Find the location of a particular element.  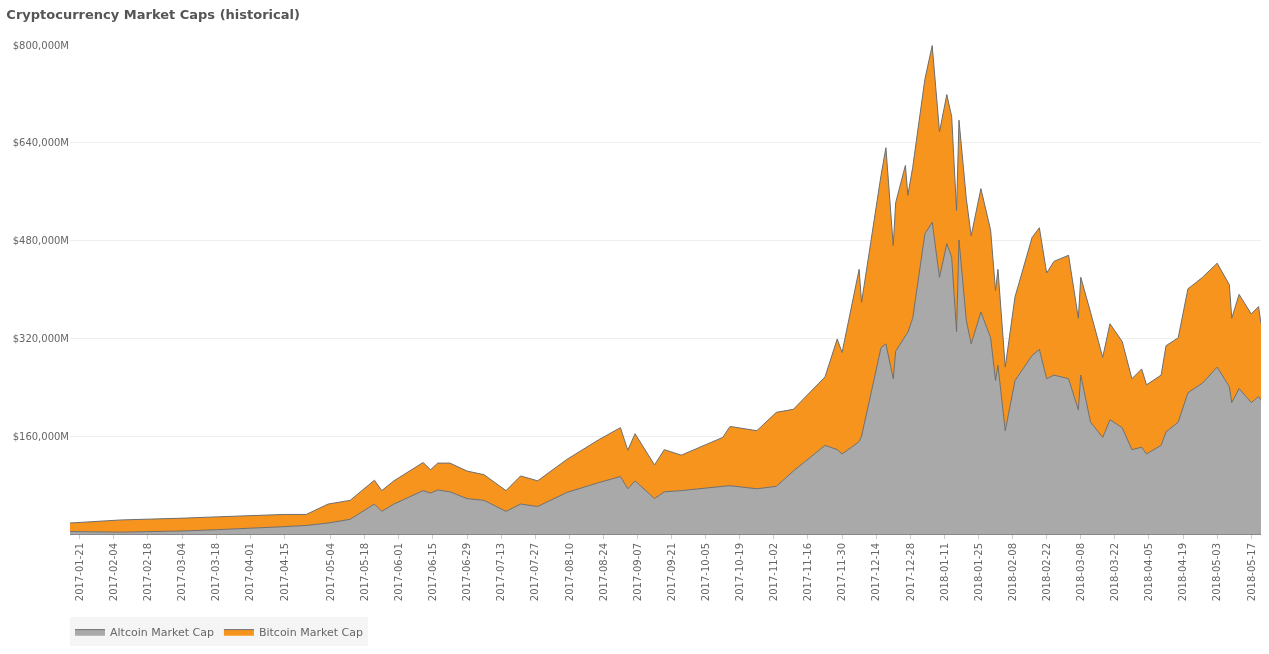

x-tick-label: 2017-01-21 is located at coordinates (79, 572).